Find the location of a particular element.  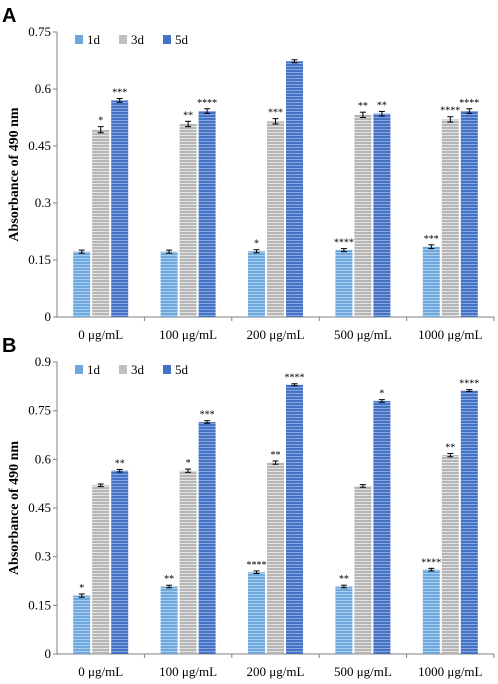

panel-letter: B is located at coordinates (9, 346).